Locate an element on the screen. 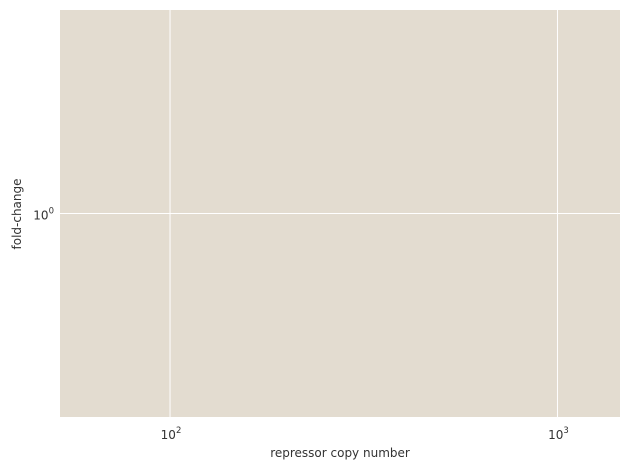 The height and width of the screenshot is (470, 630). x-tick-exponent: 2 is located at coordinates (178, 431).